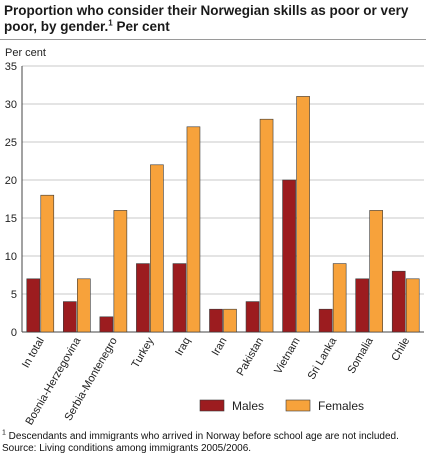 The height and width of the screenshot is (456, 426). I want to click on legend-label-males: Males, so click(248, 406).